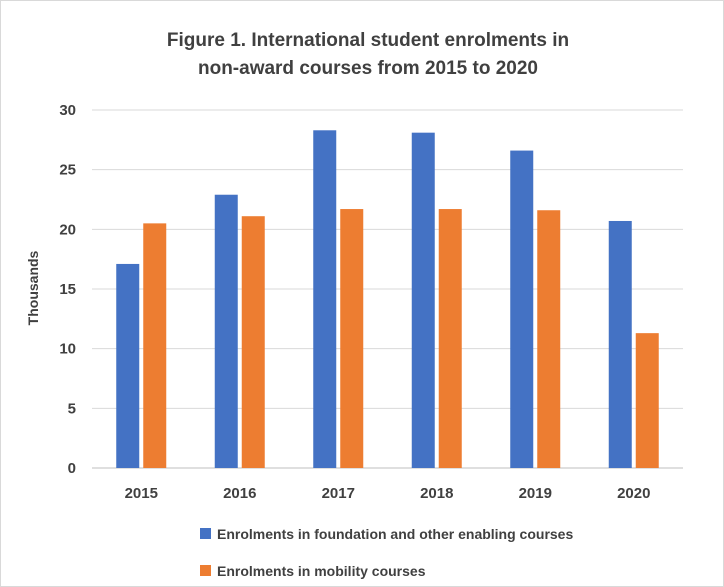 The height and width of the screenshot is (587, 724). I want to click on y-tick-label: 5, so click(72, 408).